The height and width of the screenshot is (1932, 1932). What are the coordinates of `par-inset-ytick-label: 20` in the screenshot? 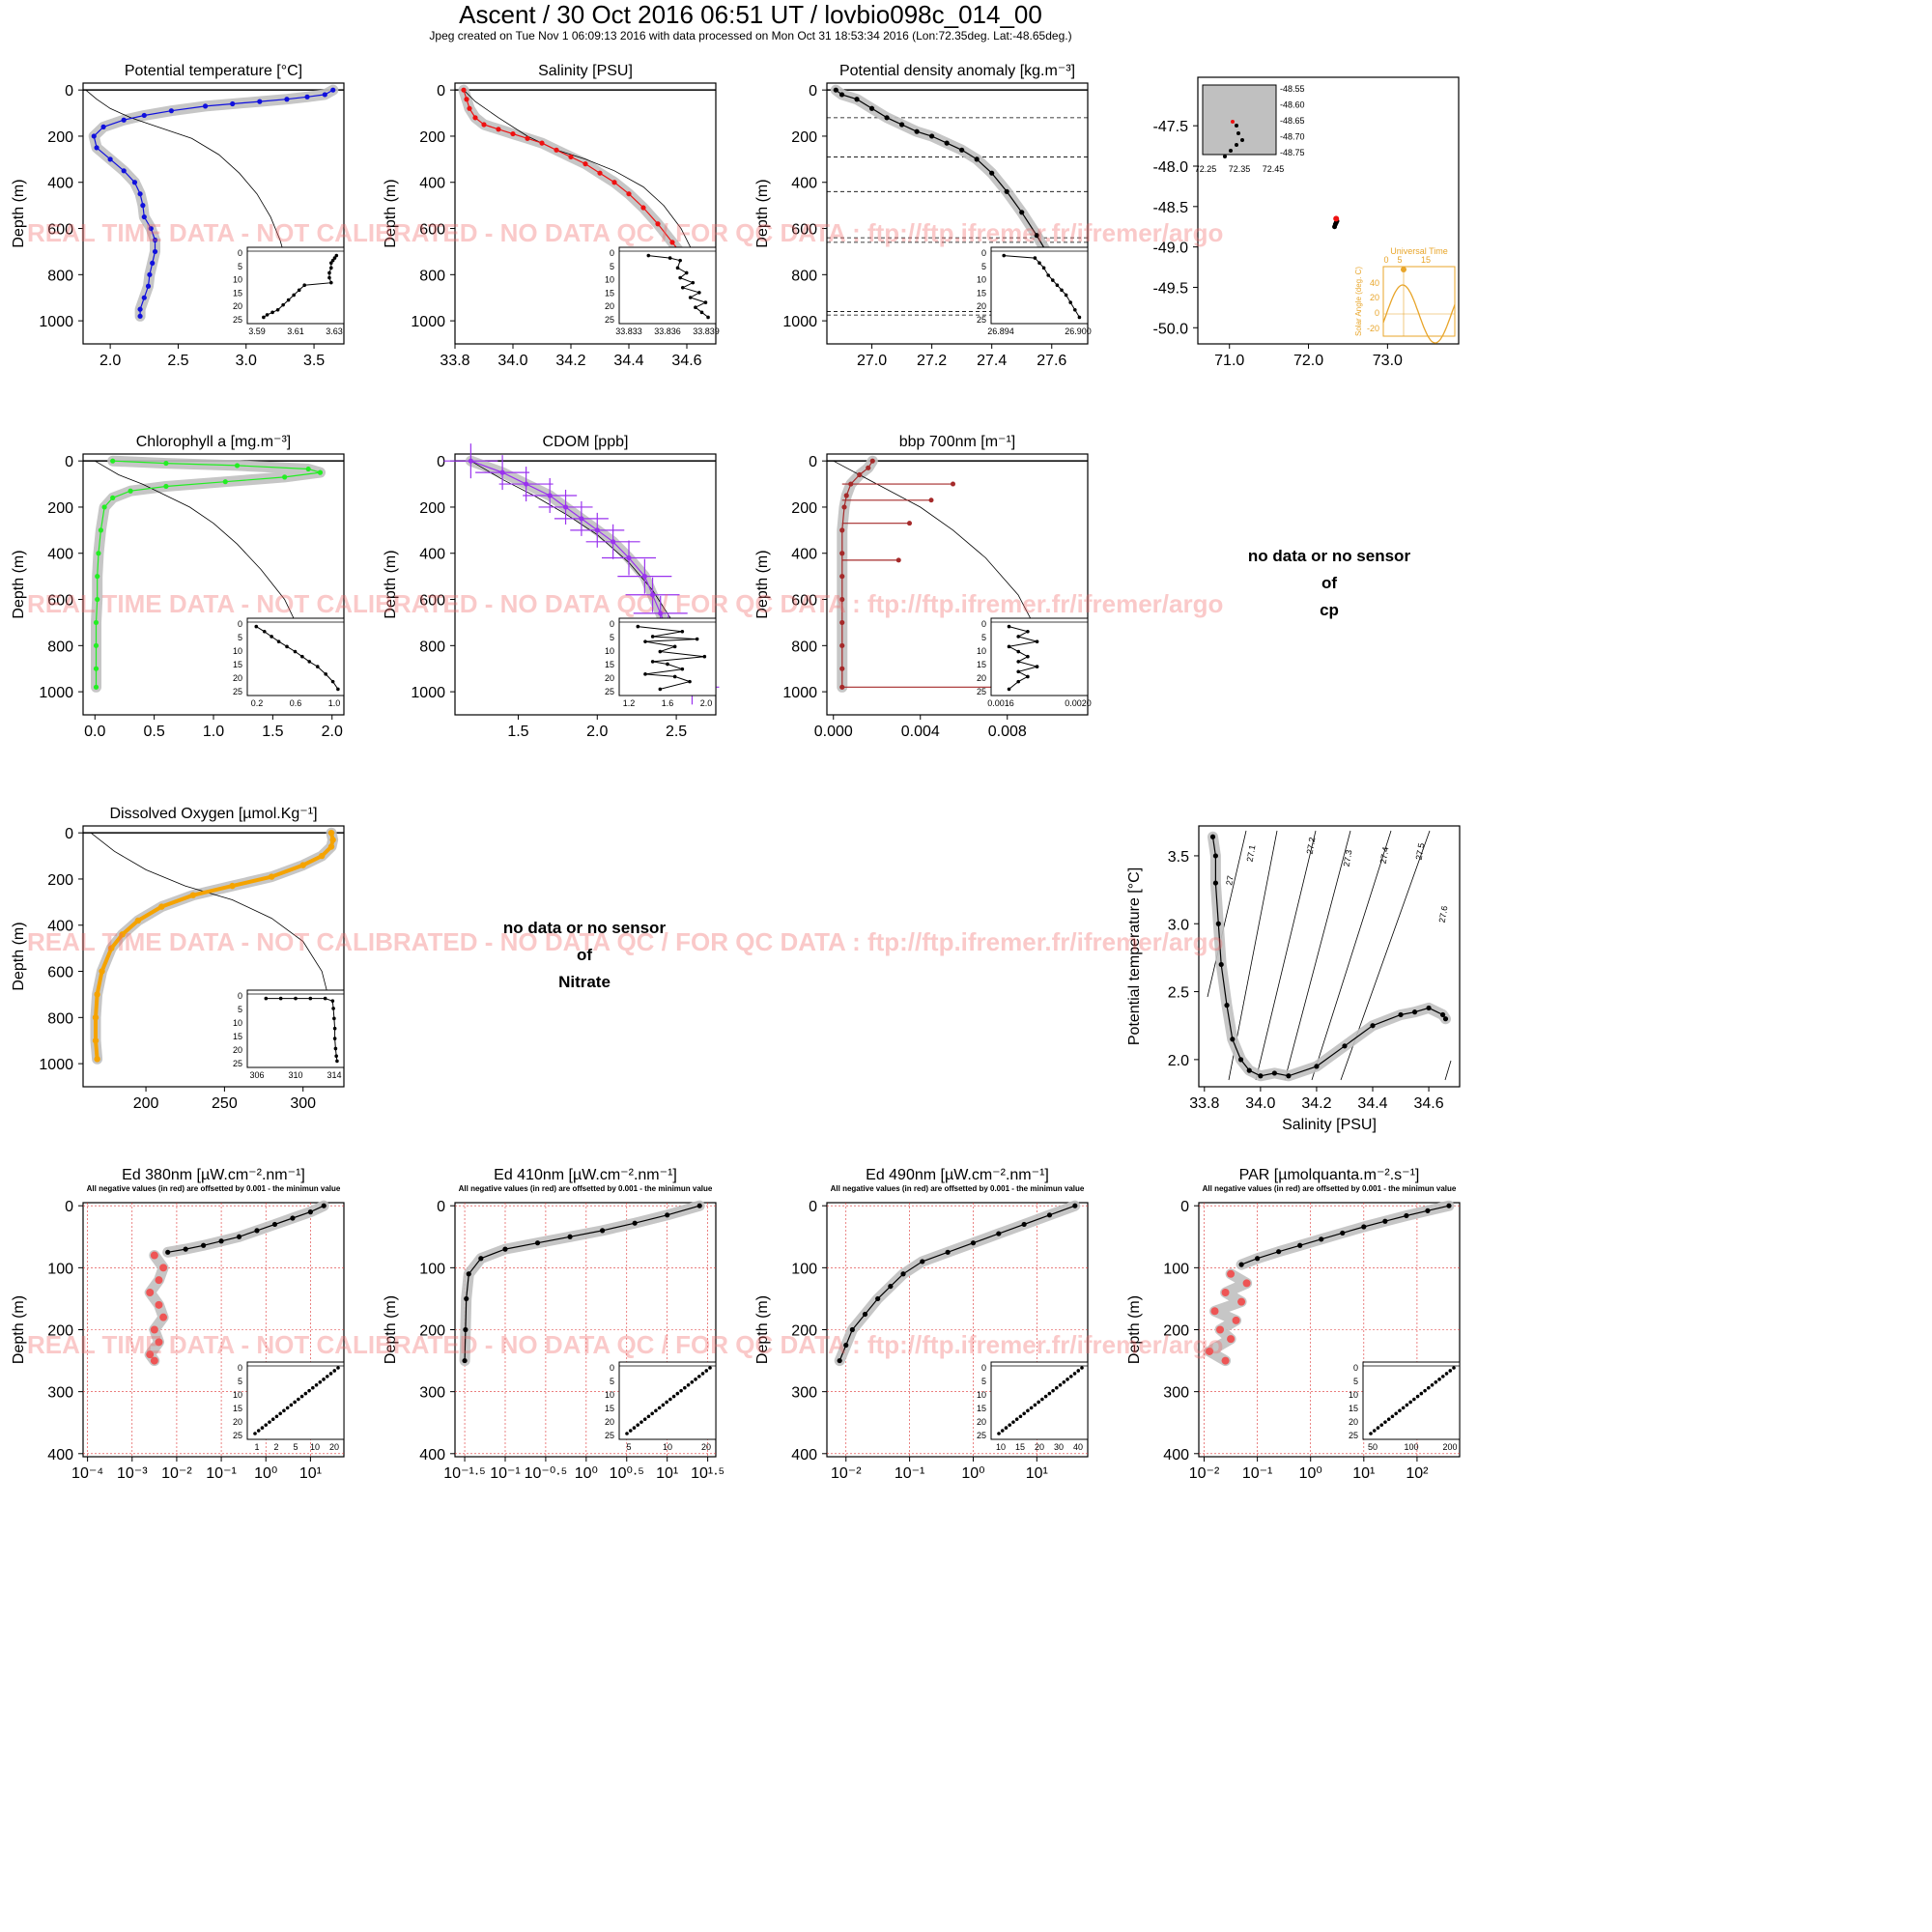 It's located at (1353, 1422).